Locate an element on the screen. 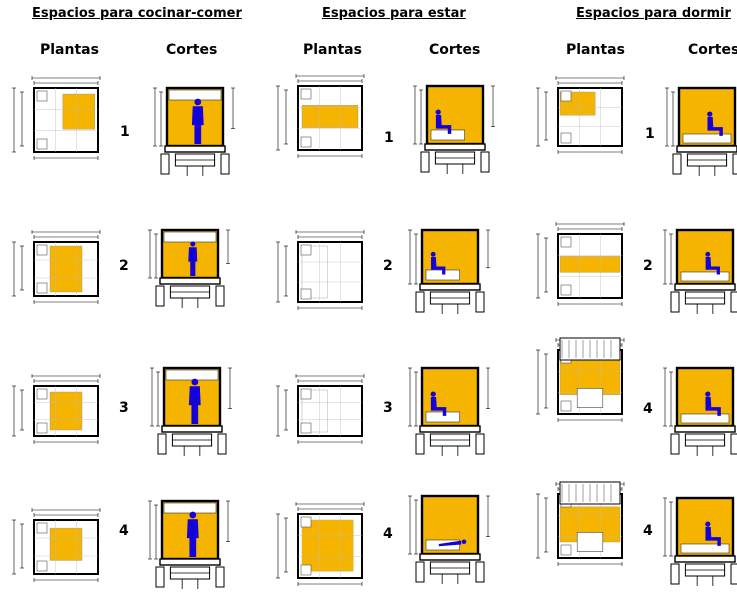 The width and height of the screenshot is (737, 609). section-title-dormir: Espacios para dormir is located at coordinates (653, 13).